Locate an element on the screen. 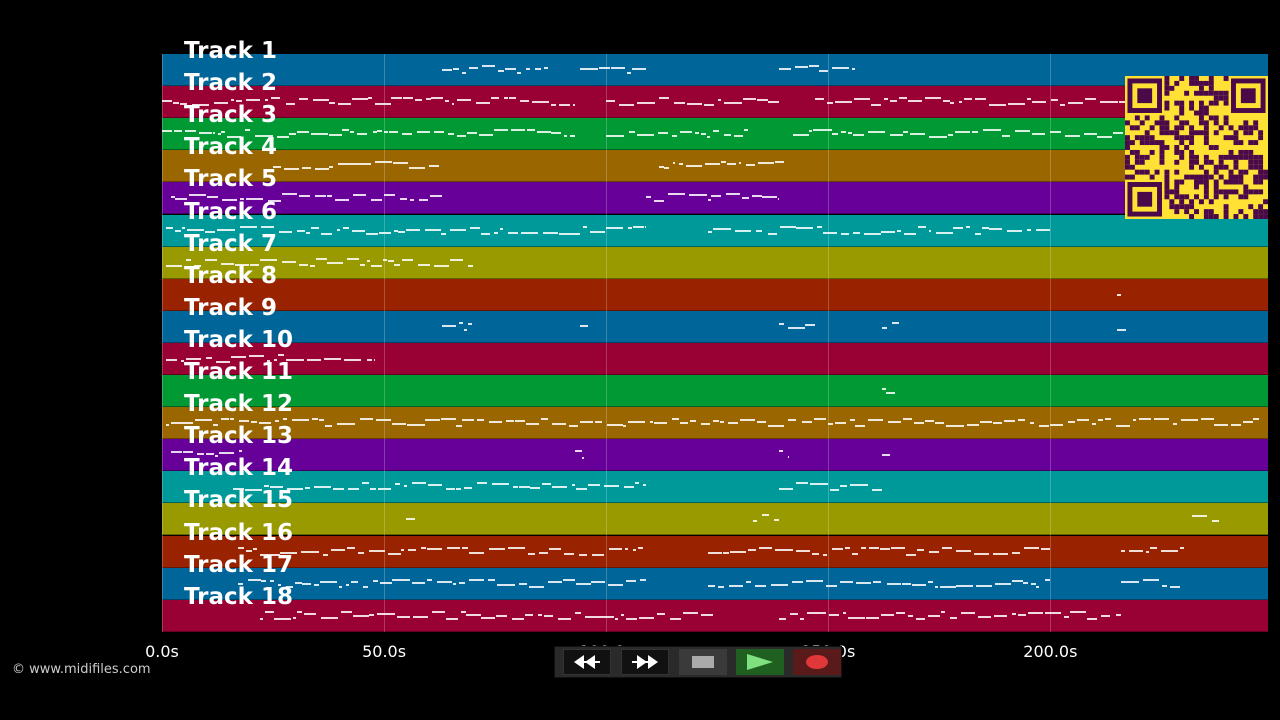  play-button is located at coordinates (760, 662).